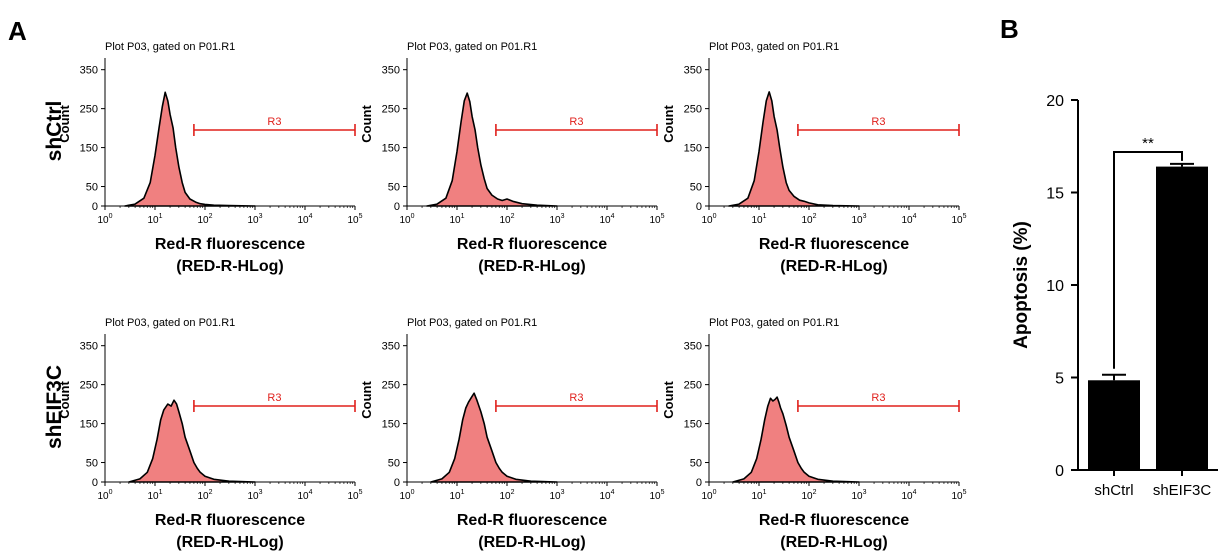  What do you see at coordinates (89, 386) in the screenshot?
I see `hist-sheif3c-1-ytick-label-250: 250` at bounding box center [89, 386].